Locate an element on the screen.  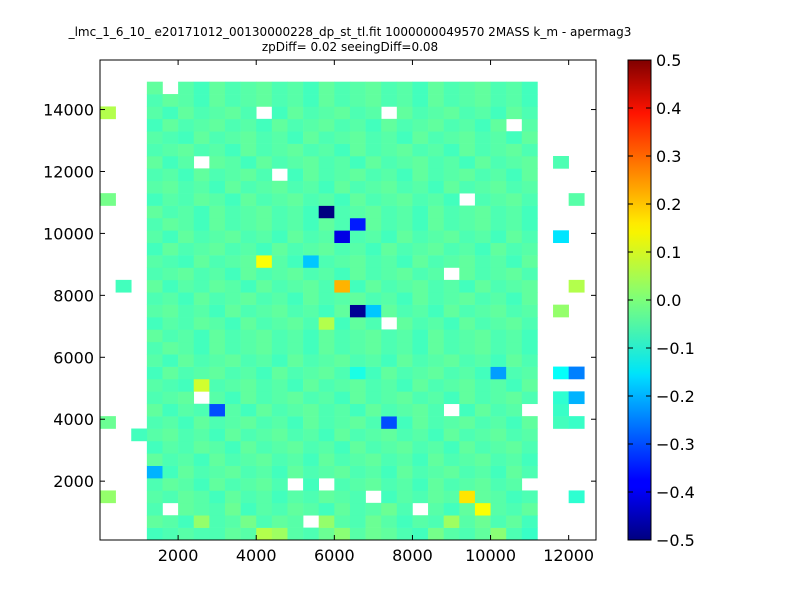
colorbar-tick-label: −0.2 is located at coordinates (675, 396).